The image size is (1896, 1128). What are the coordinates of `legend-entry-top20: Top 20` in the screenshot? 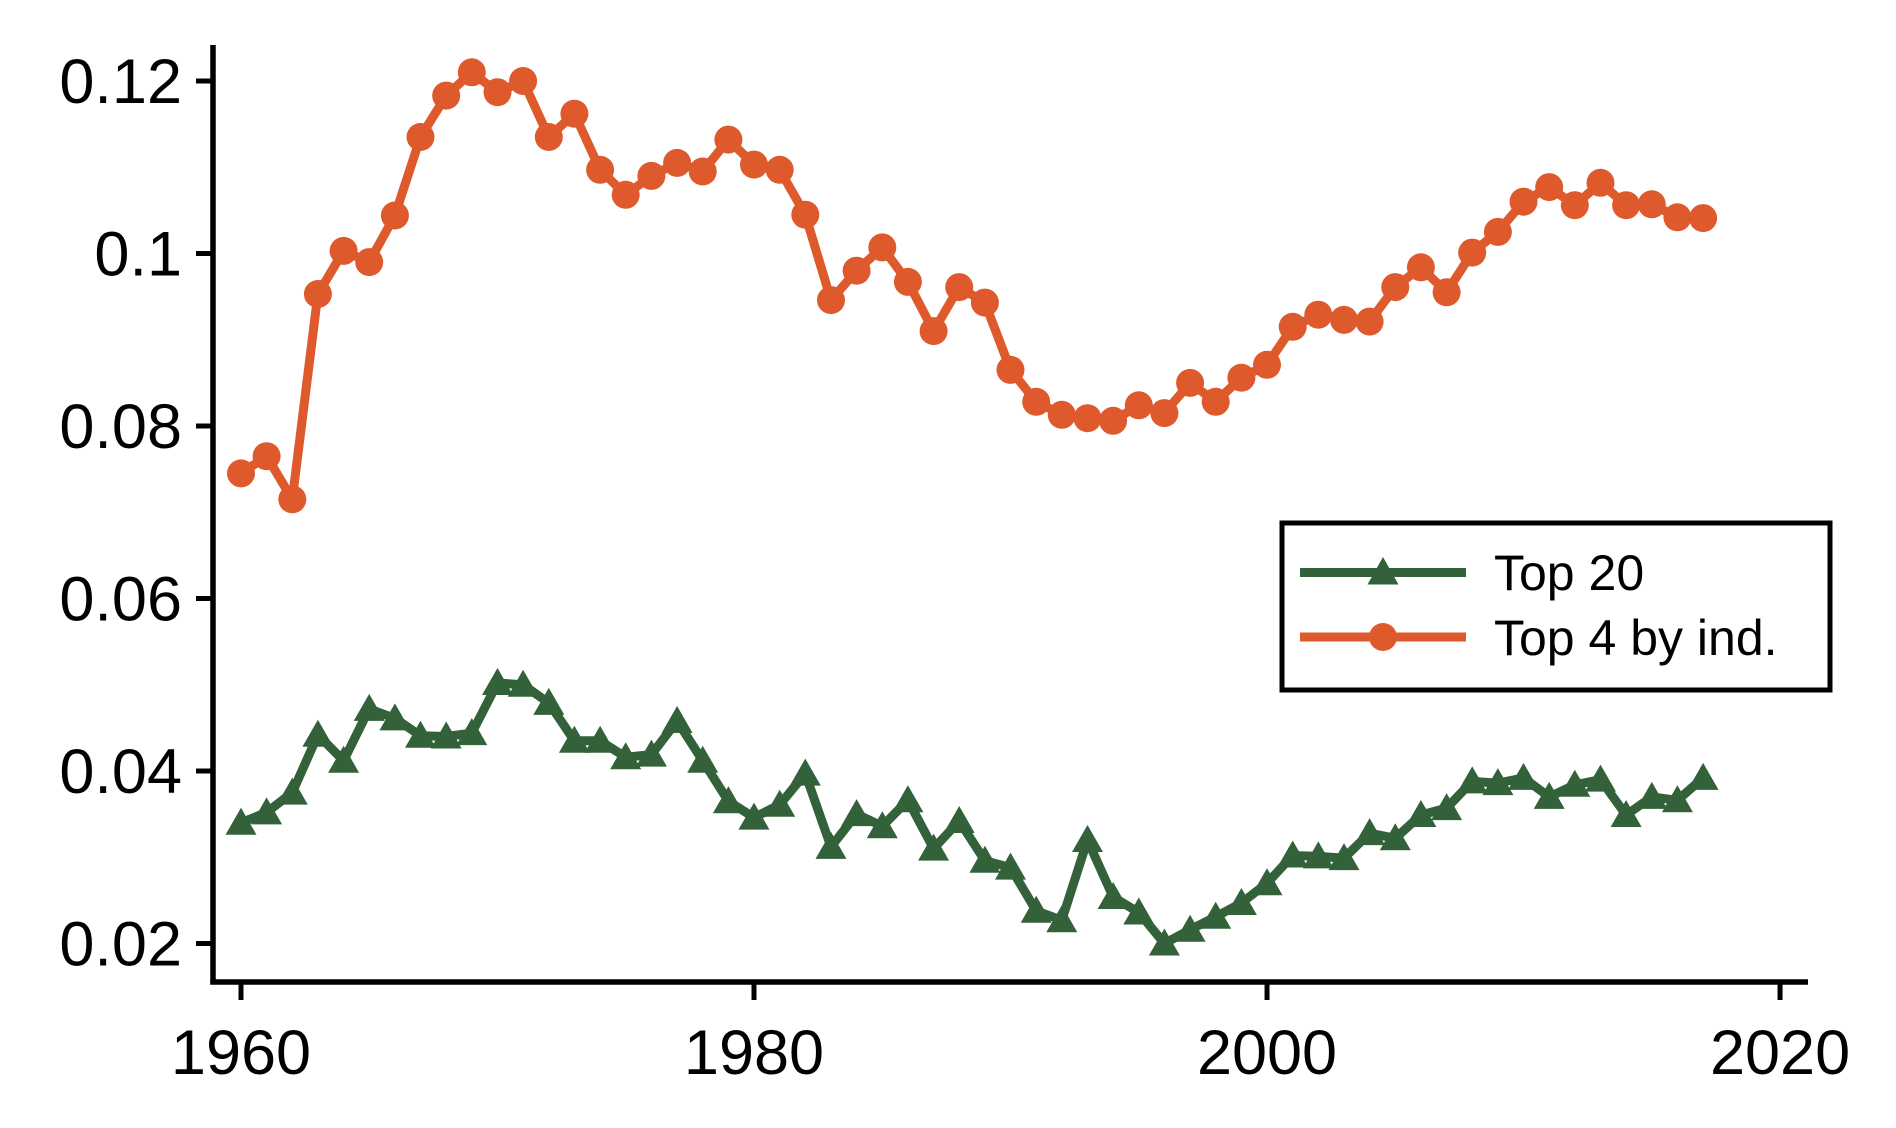 It's located at (1472, 573).